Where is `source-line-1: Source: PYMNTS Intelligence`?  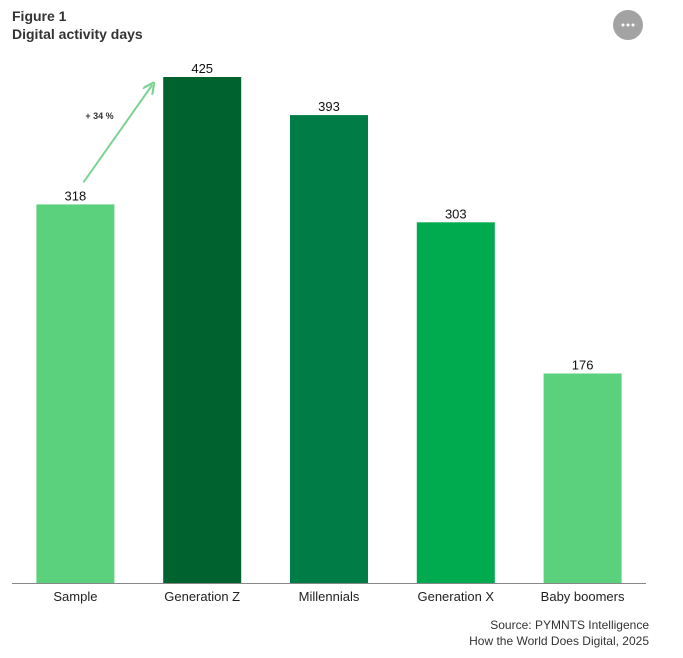
source-line-1: Source: PYMNTS Intelligence is located at coordinates (569, 625).